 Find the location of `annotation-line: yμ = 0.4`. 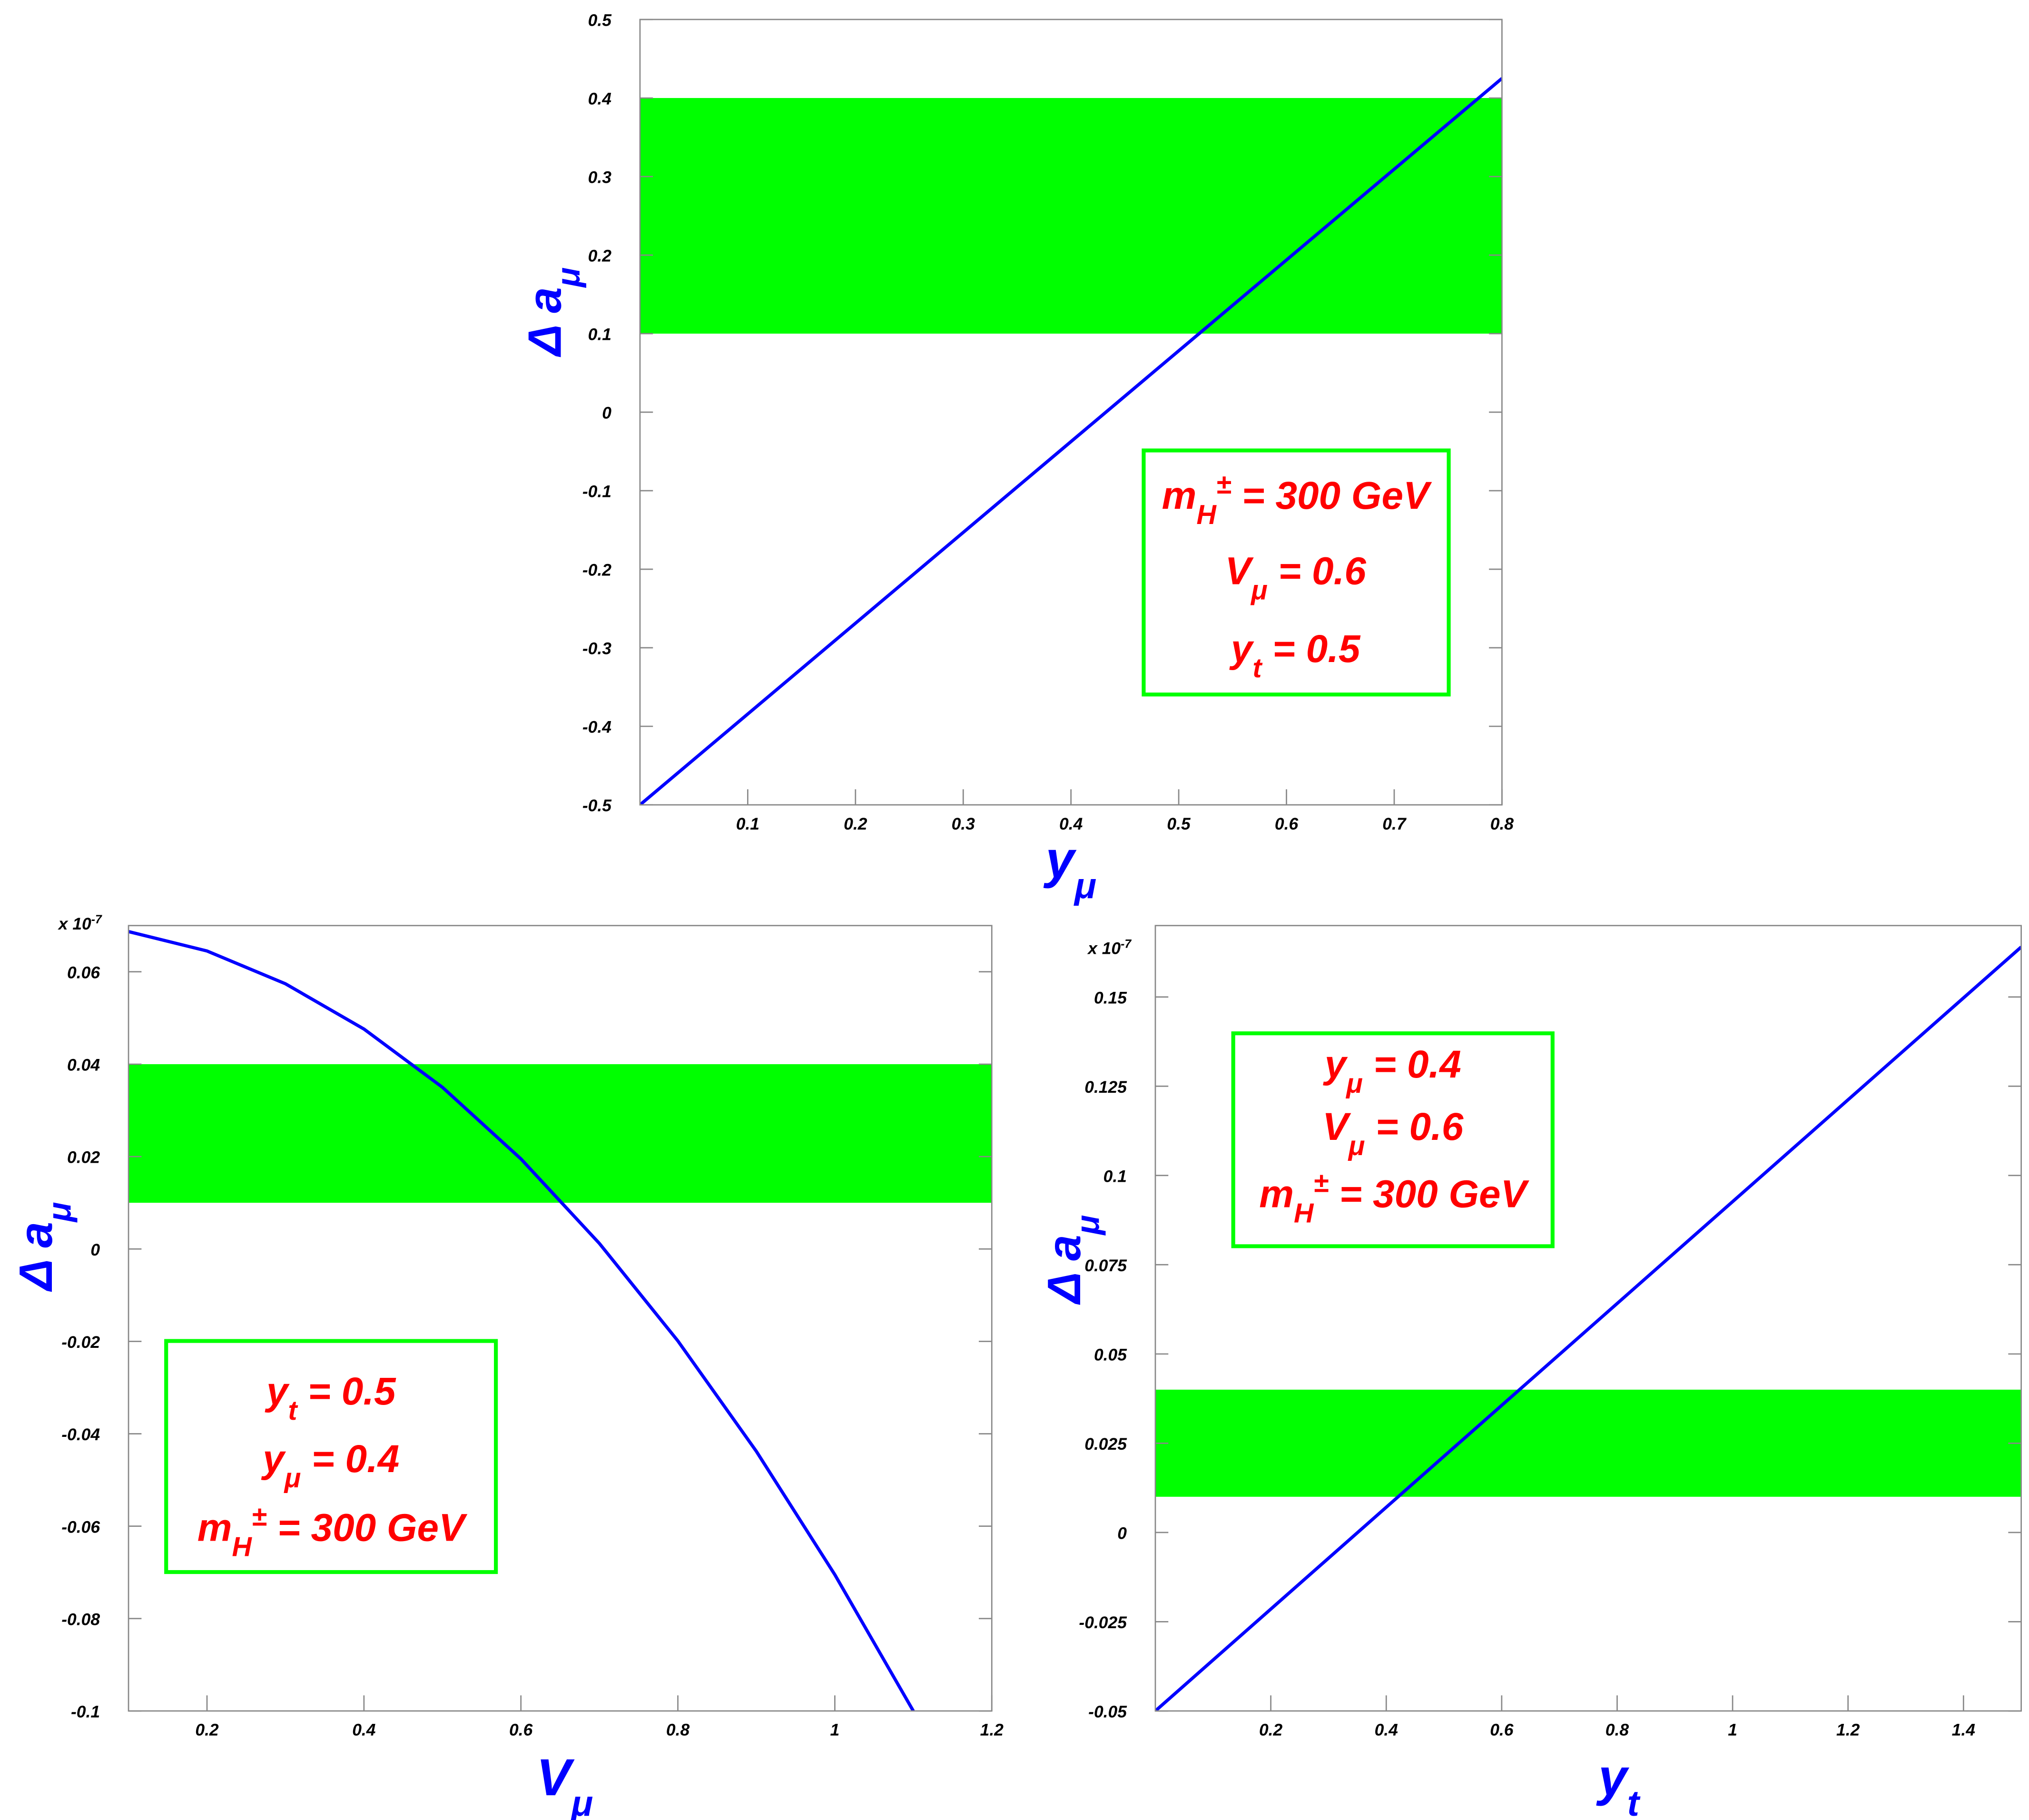

annotation-line: yμ = 0.4 is located at coordinates (1392, 1071).